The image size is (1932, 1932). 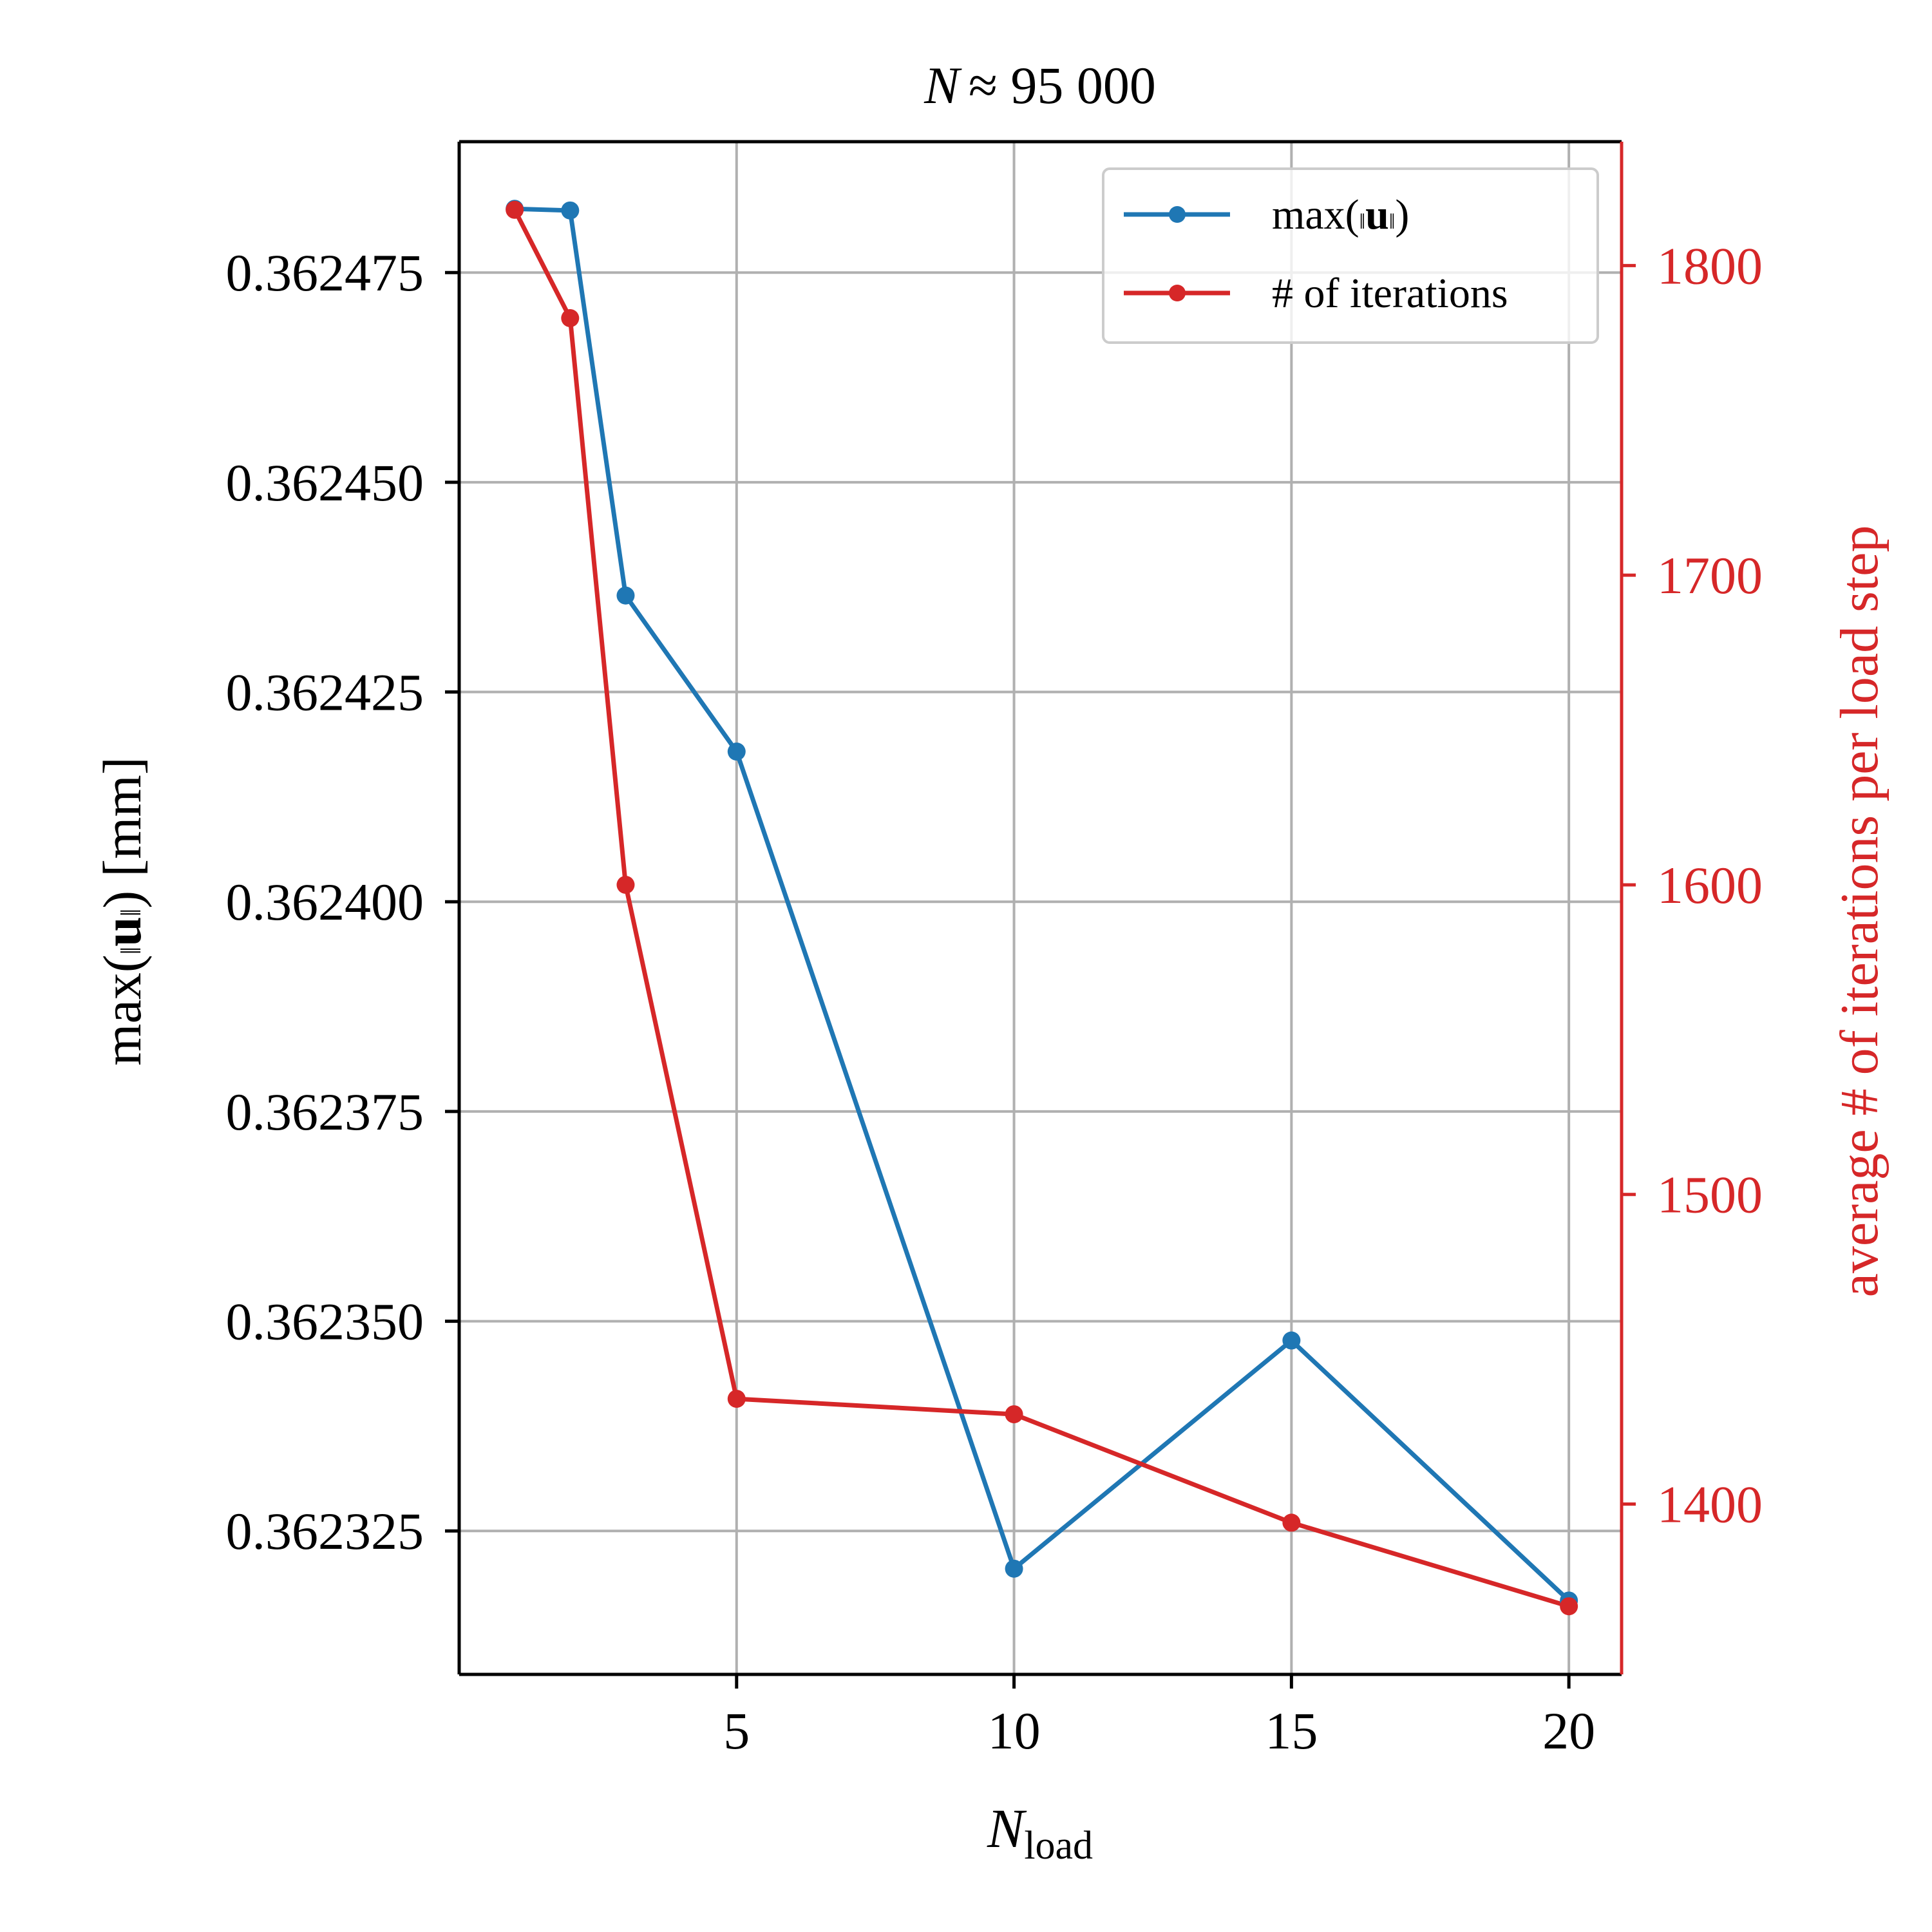 I want to click on y2-axis-label: average # of iterations per load step, so click(x=1859, y=912).